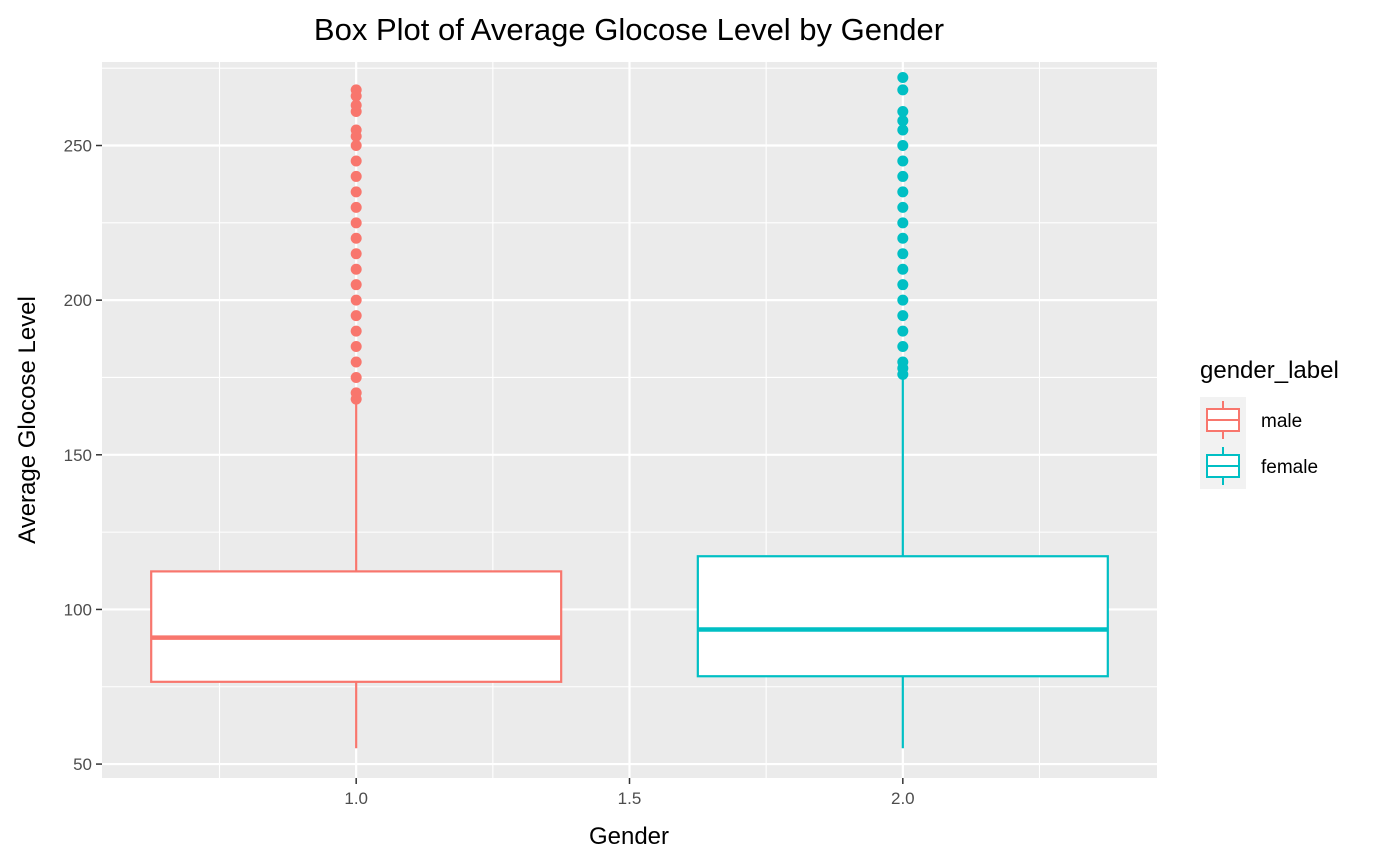 This screenshot has height=865, width=1400. I want to click on y-tick-label: 250, so click(78, 146).